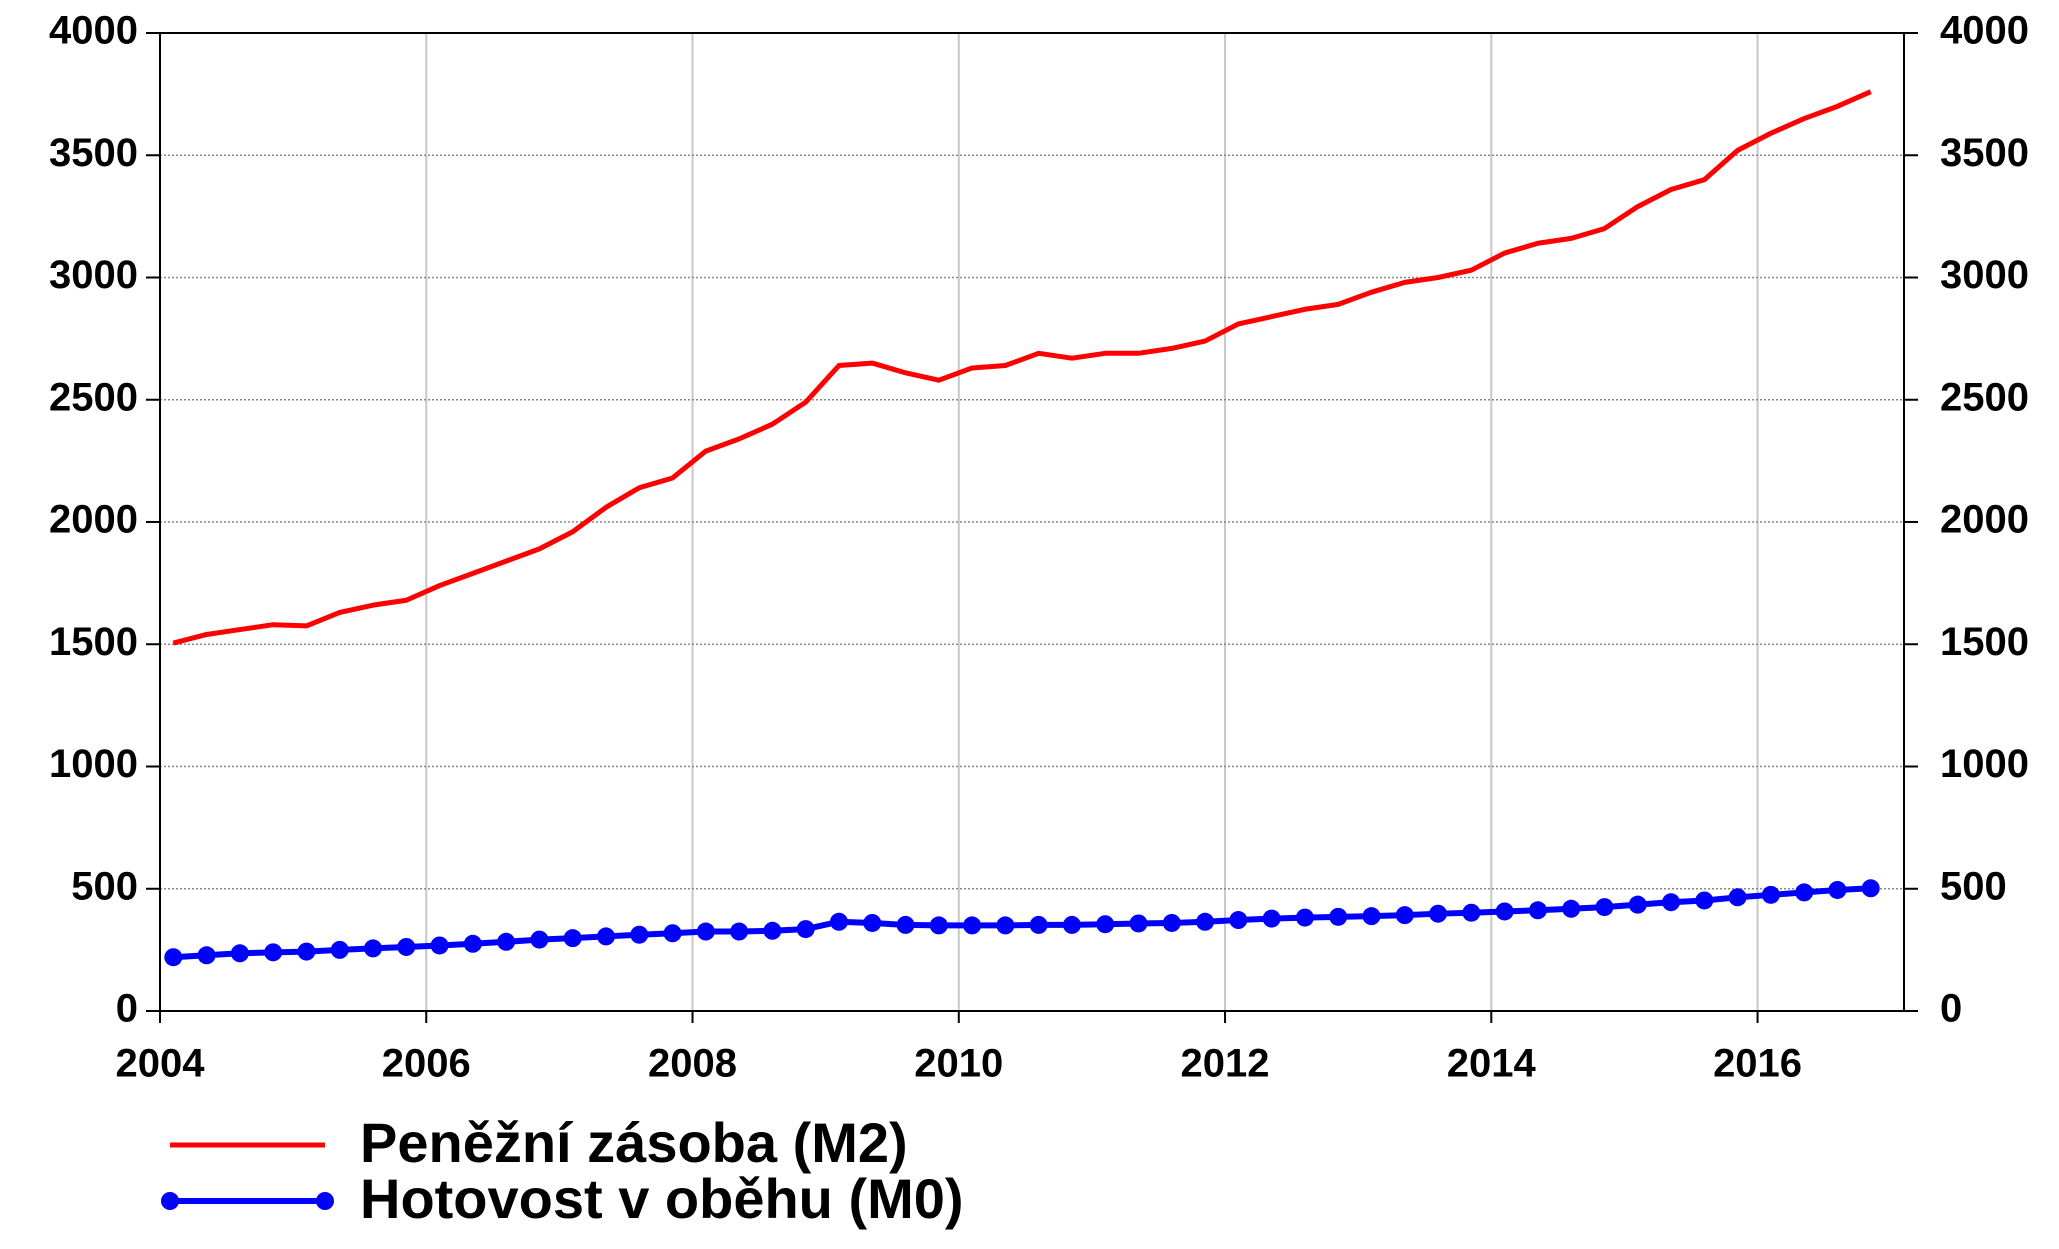 The width and height of the screenshot is (2059, 1249). I want to click on y-tick-label: 0, so click(127, 1009).